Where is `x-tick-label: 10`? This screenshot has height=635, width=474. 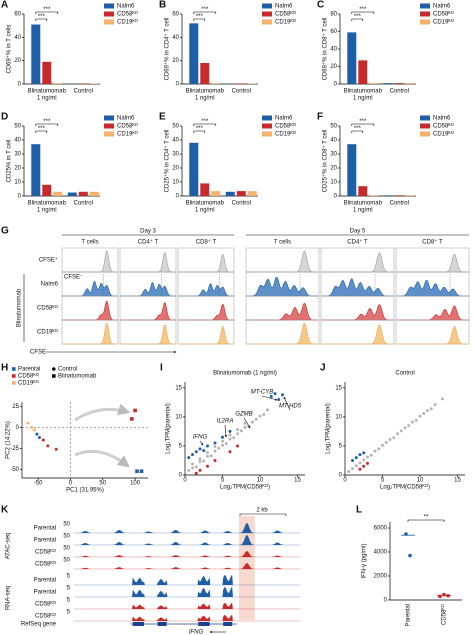 x-tick-label: 10 is located at coordinates (260, 481).